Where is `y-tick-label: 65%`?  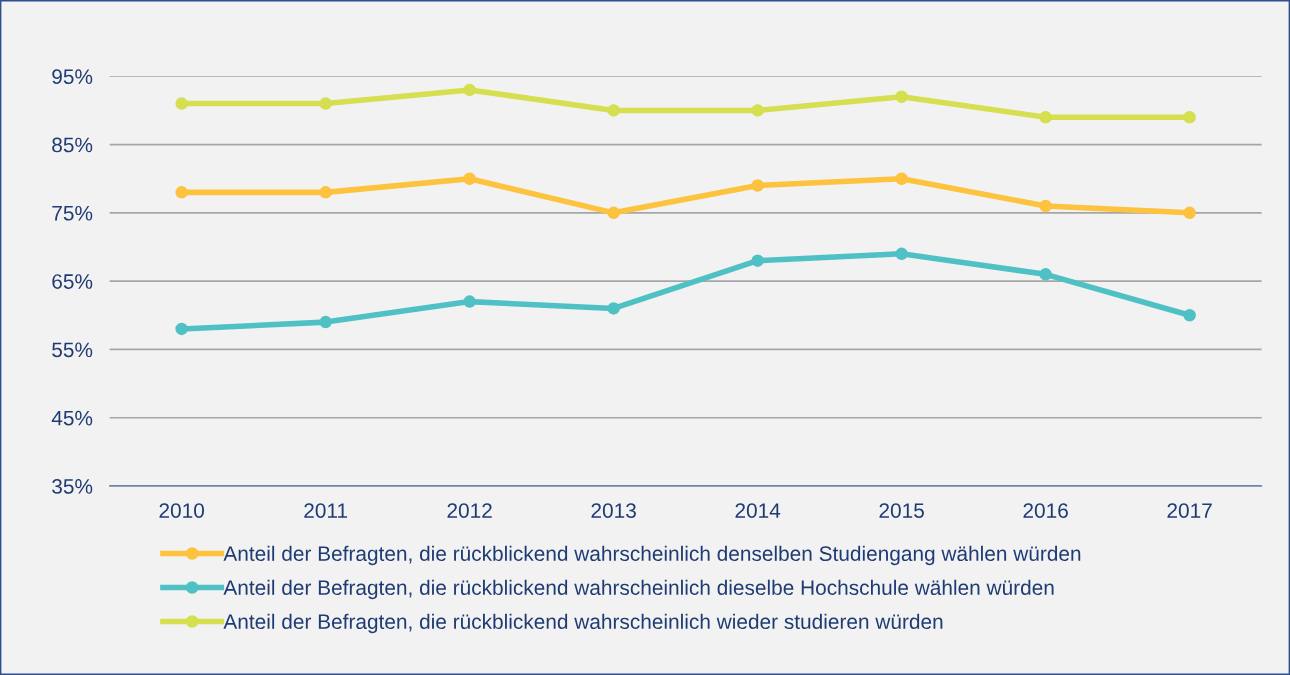 y-tick-label: 65% is located at coordinates (72, 281).